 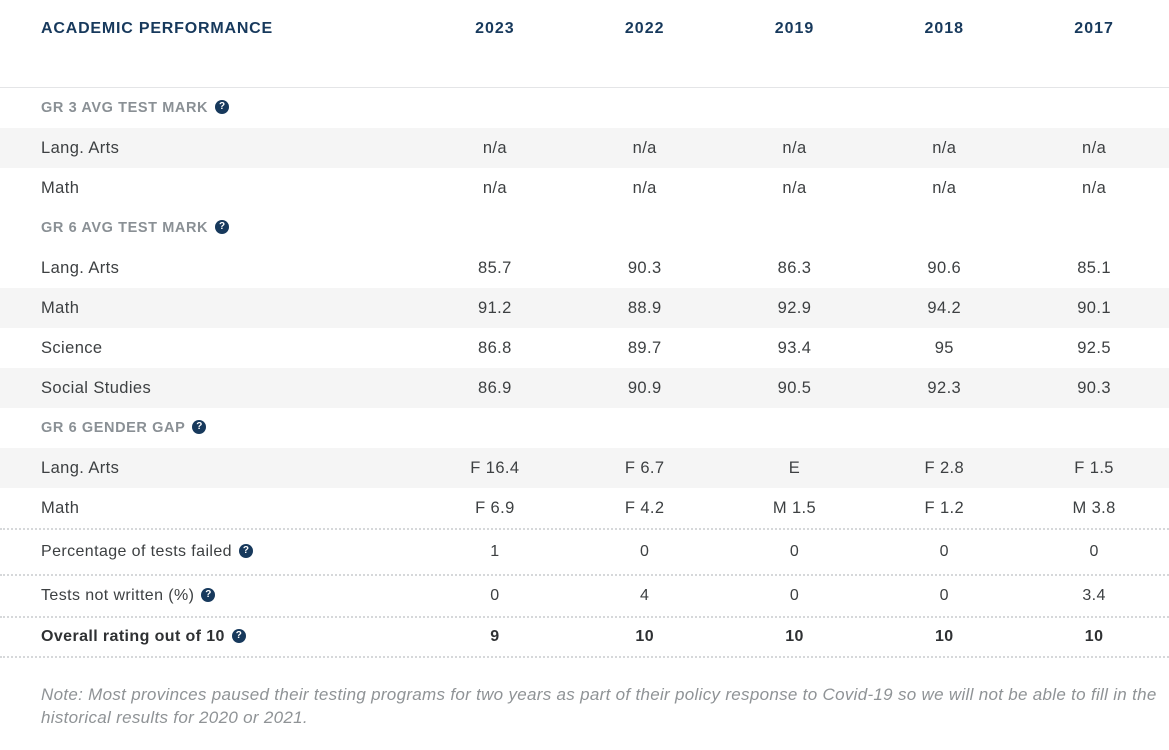 What do you see at coordinates (644, 507) in the screenshot?
I see `cell-value: F 4.2` at bounding box center [644, 507].